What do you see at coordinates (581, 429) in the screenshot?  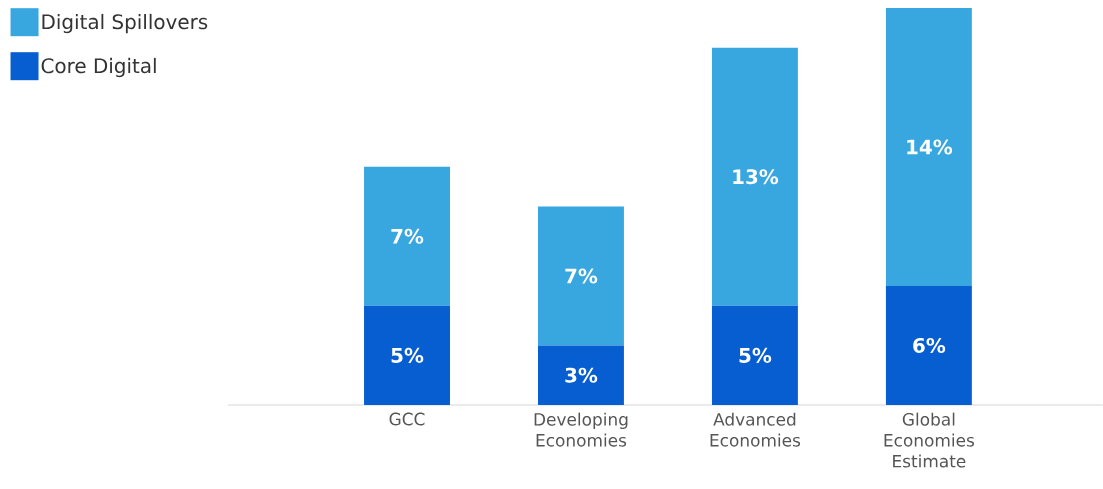 I see `x-tick-label: Developing Economies` at bounding box center [581, 429].